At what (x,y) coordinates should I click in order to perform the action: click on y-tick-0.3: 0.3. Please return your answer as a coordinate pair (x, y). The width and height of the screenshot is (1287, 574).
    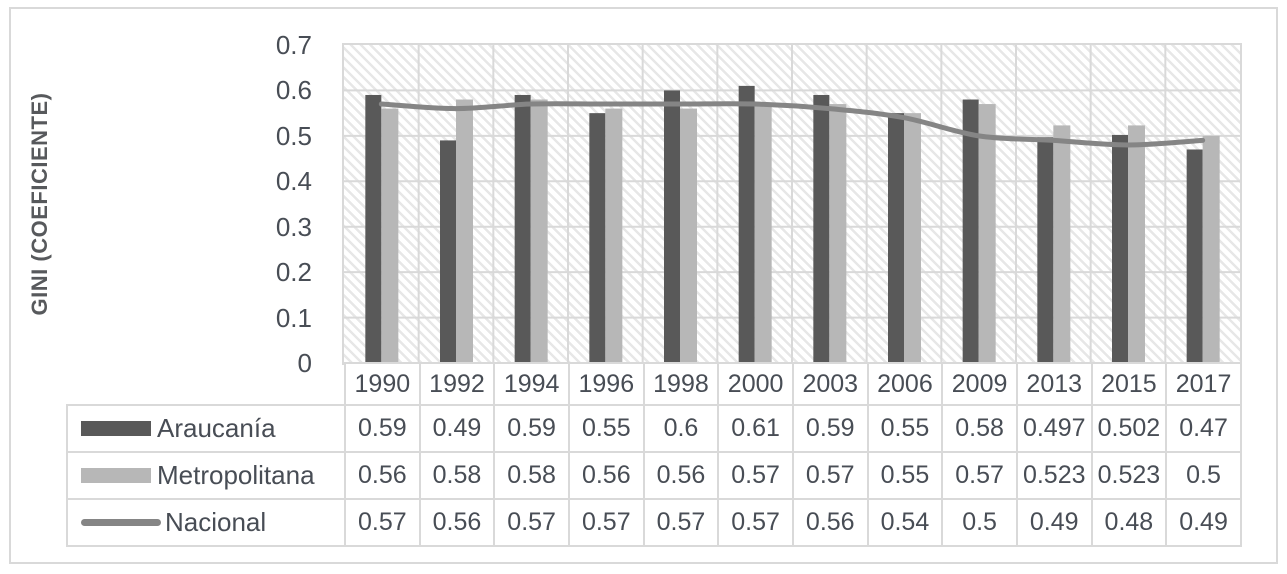
    Looking at the image, I should click on (293, 226).